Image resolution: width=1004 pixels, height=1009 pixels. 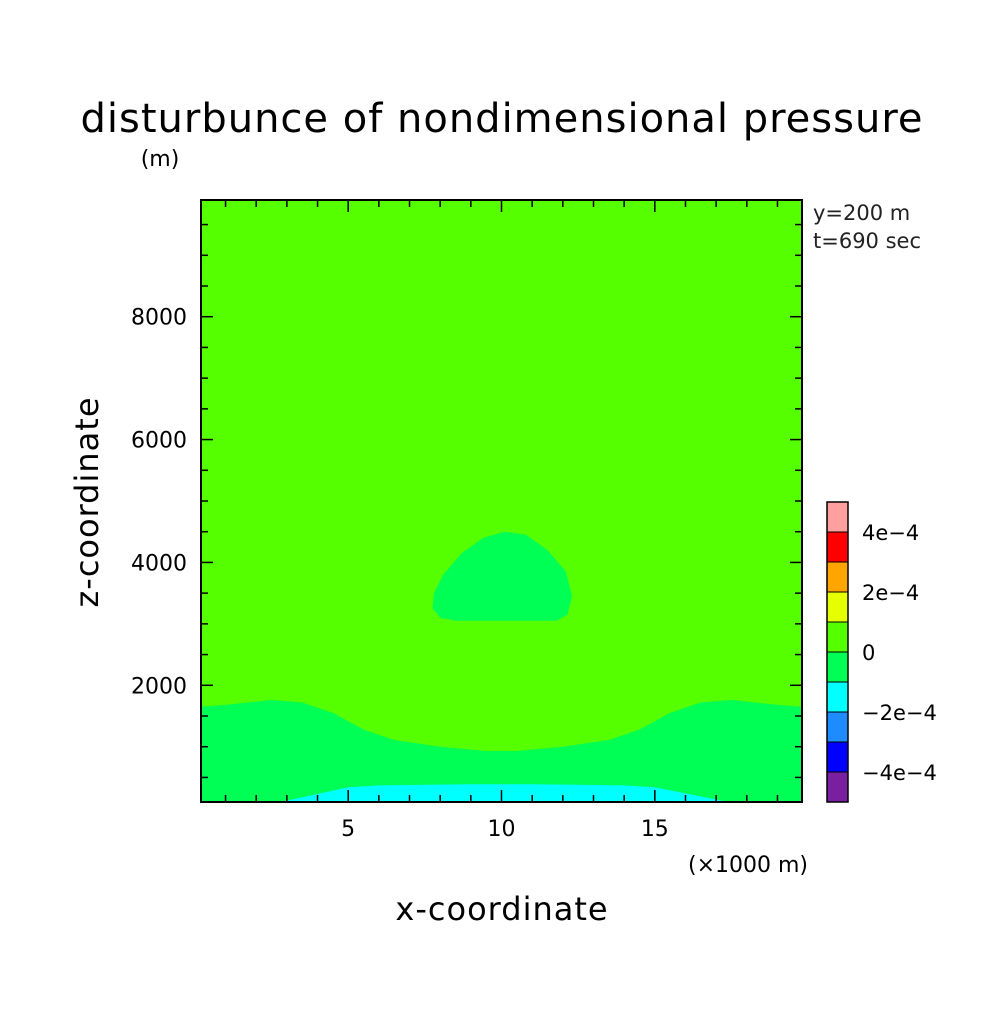 What do you see at coordinates (899, 773) in the screenshot?
I see `colorbar-label: −4e−4` at bounding box center [899, 773].